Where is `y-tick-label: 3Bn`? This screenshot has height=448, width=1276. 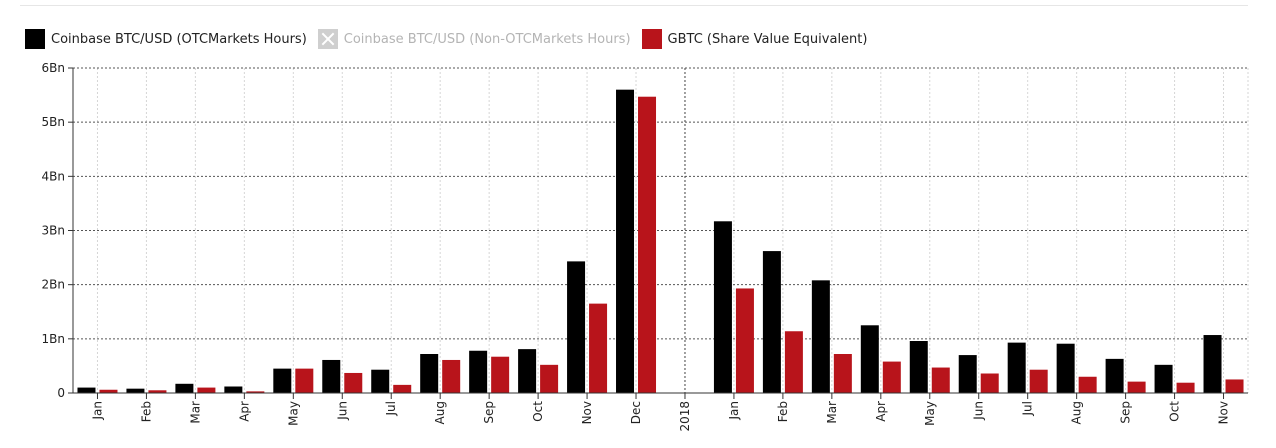 y-tick-label: 3Bn is located at coordinates (53, 231).